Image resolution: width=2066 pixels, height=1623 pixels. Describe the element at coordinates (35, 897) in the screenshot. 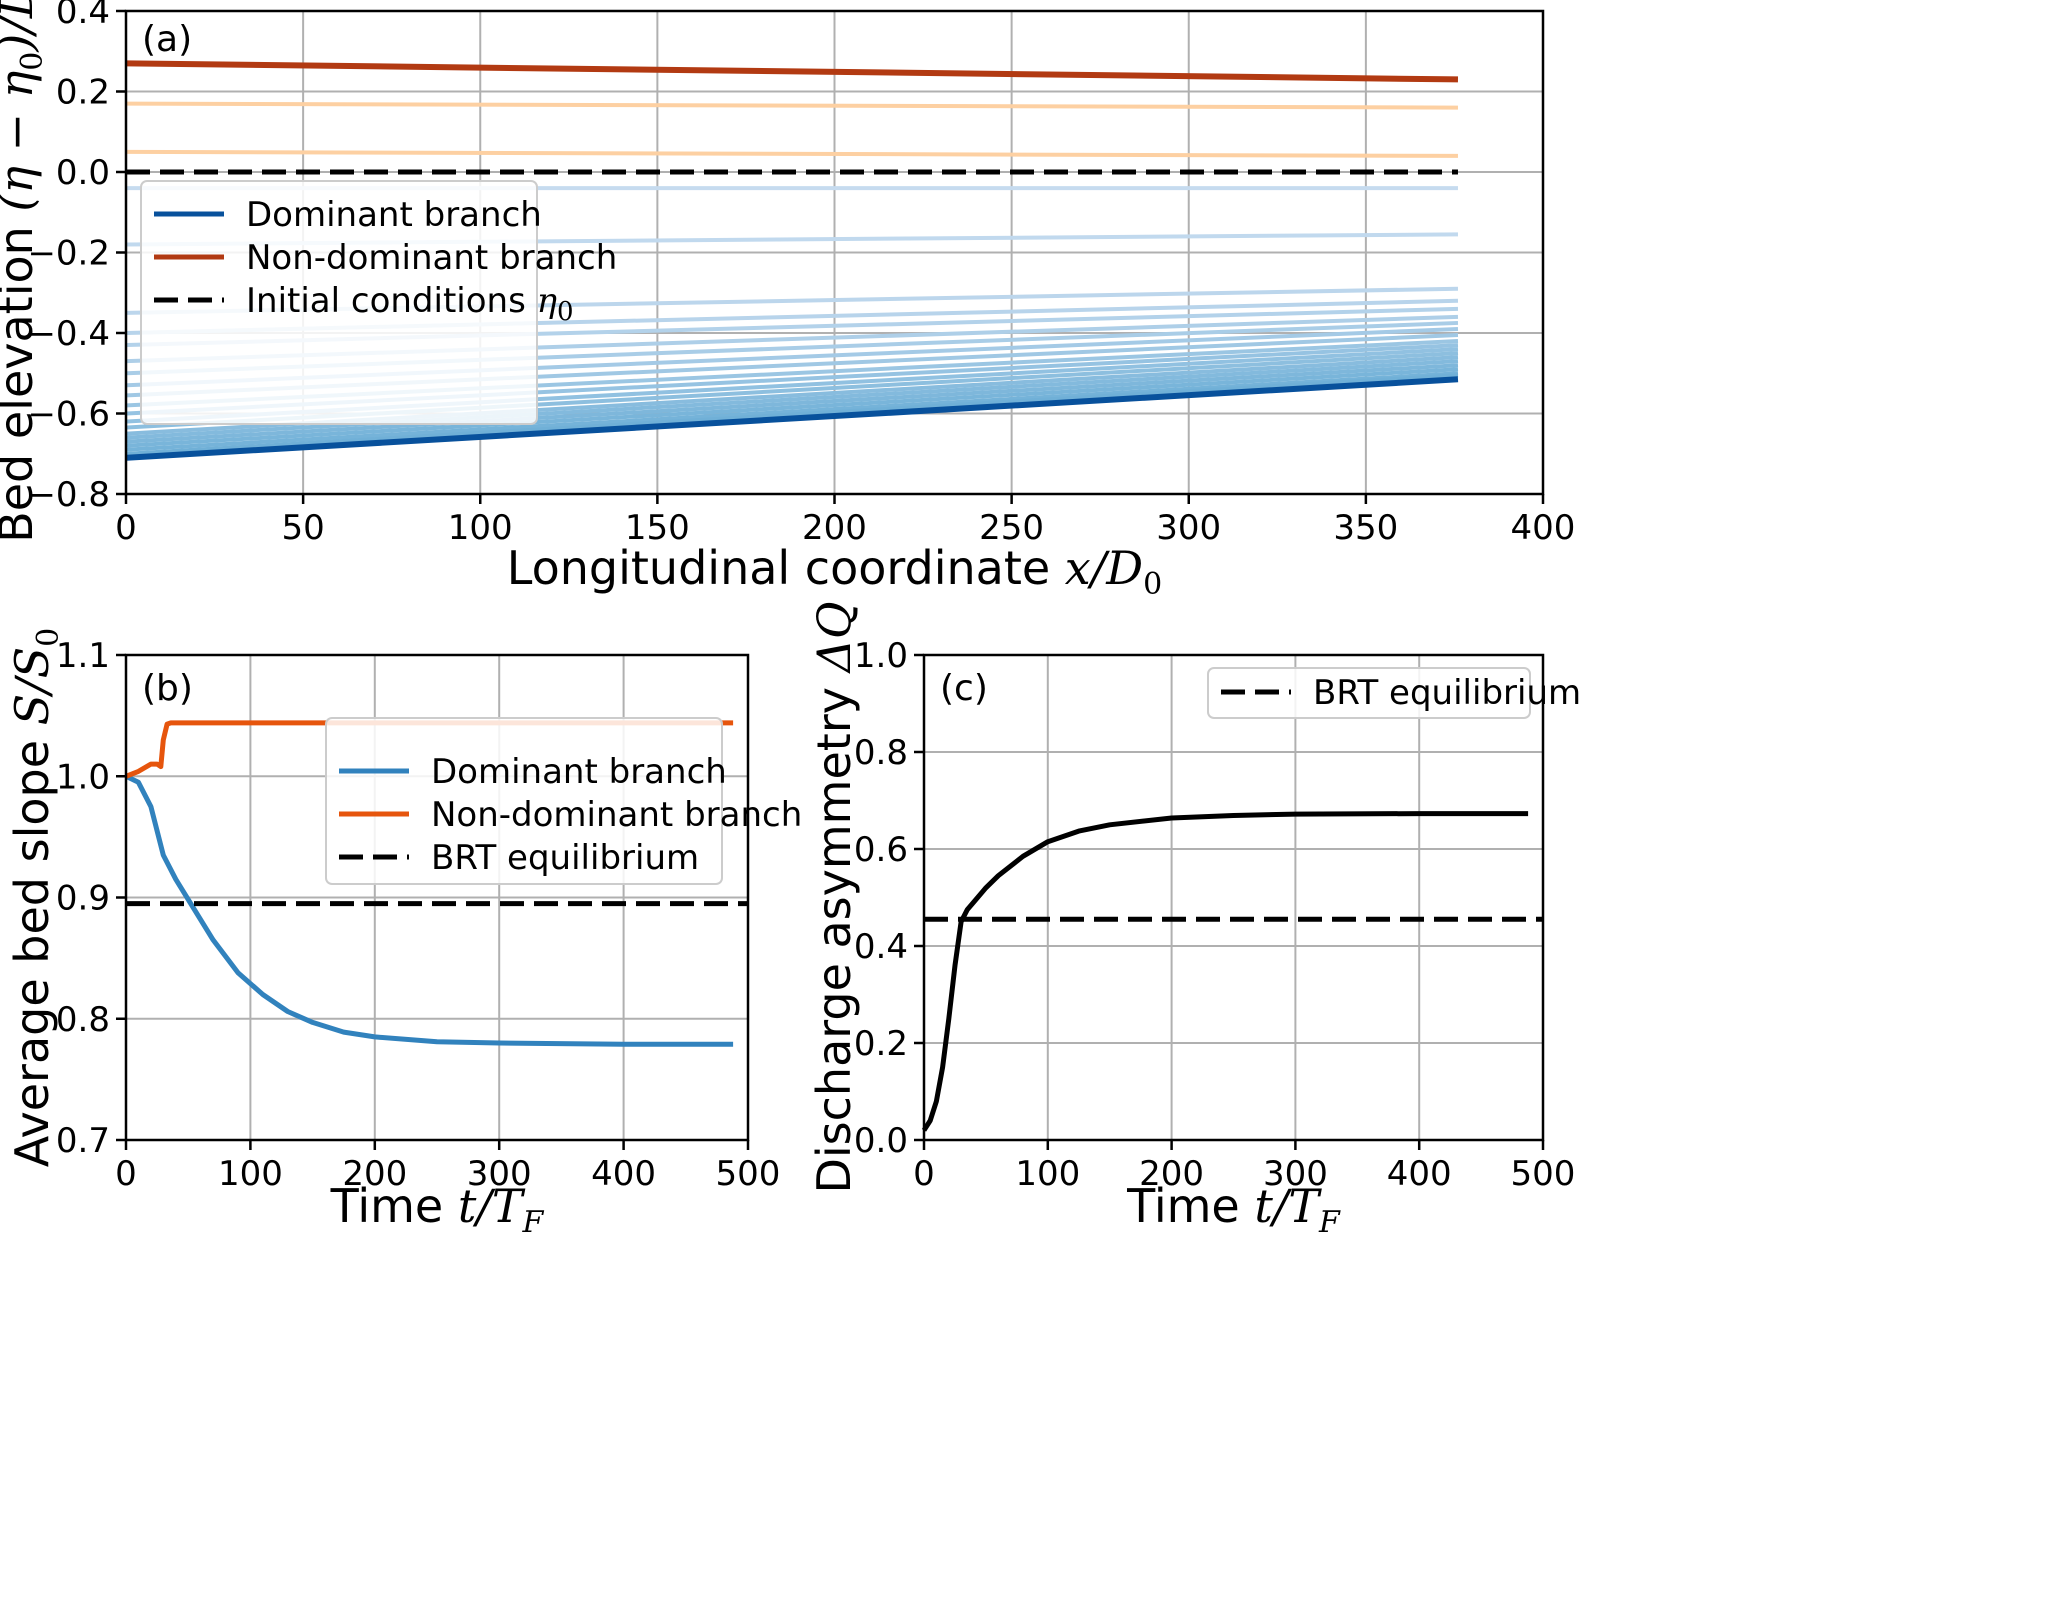

I see `y-axis-label: Average bed slope S/S0` at that location.